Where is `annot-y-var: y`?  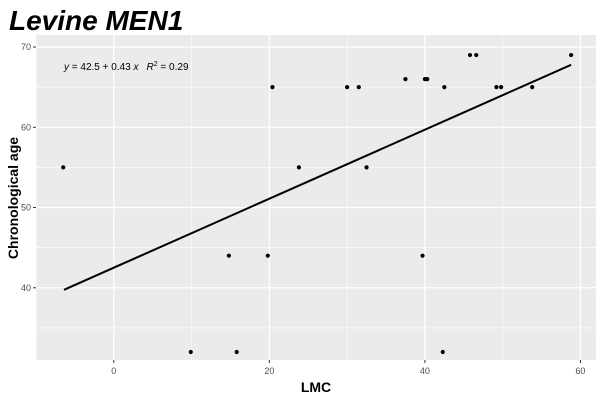
annot-y-var: y is located at coordinates (66, 67).